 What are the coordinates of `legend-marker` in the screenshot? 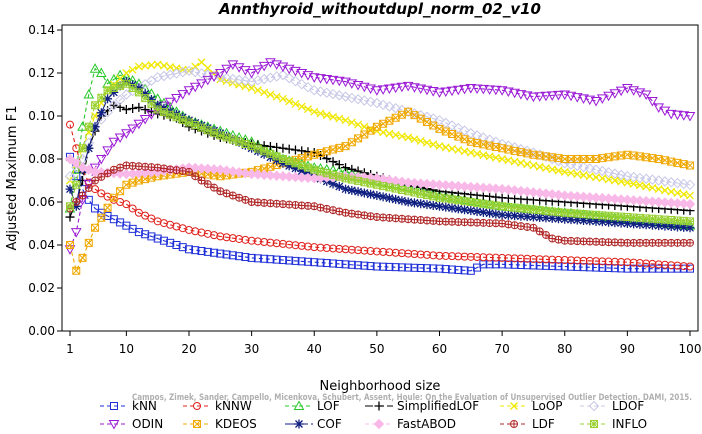 It's located at (197, 406).